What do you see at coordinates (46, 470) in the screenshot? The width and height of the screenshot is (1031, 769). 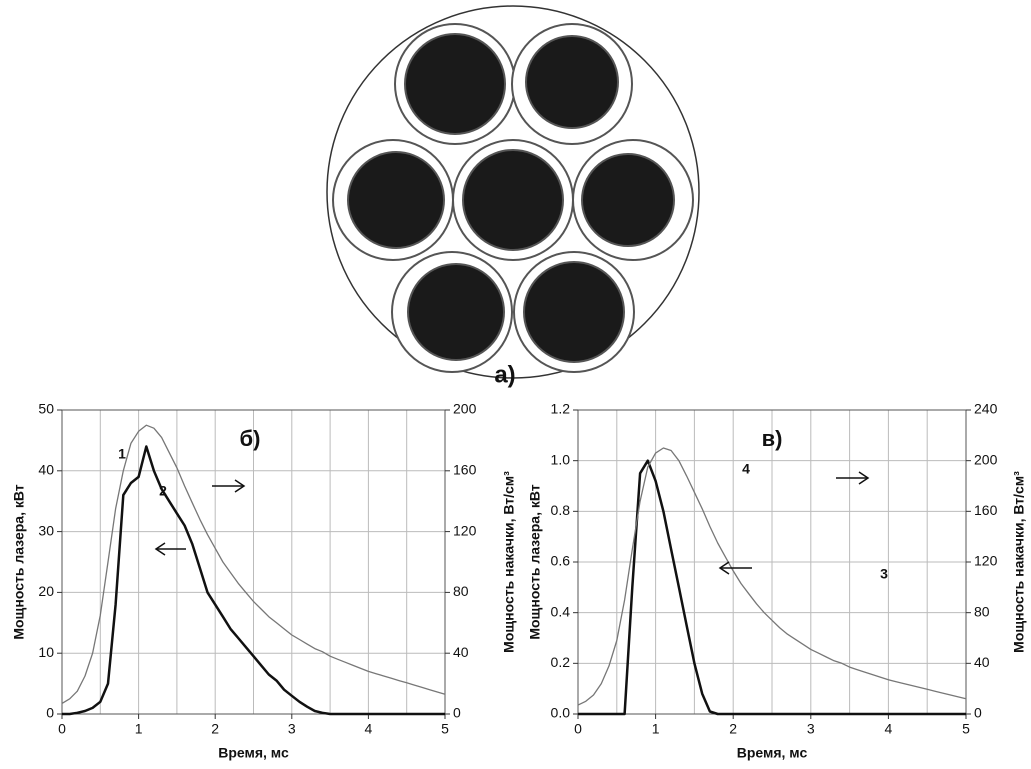 I see `y-tick-label: 40` at bounding box center [46, 470].